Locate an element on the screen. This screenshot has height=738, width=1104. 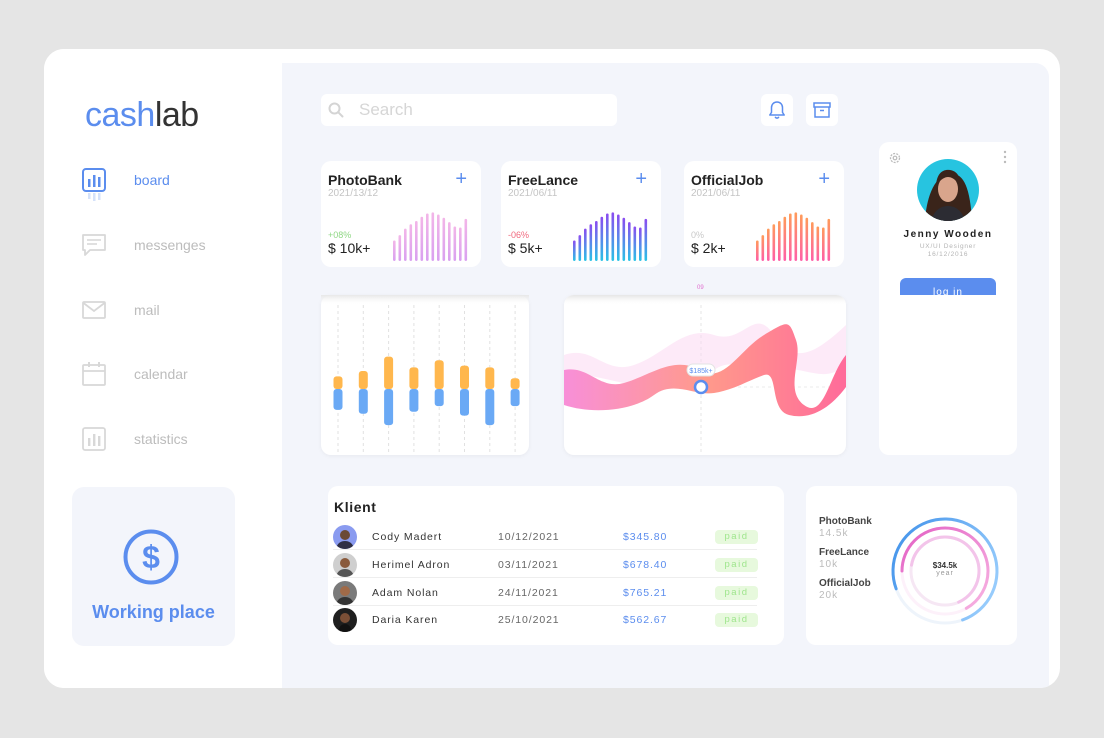
card-amount: $ 5k+ is located at coordinates (525, 248).